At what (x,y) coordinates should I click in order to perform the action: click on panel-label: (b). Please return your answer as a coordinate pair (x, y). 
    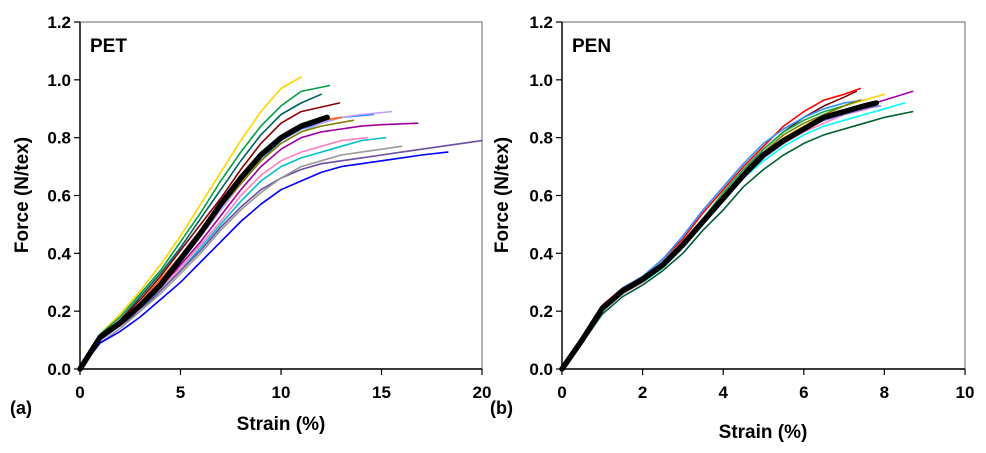
    Looking at the image, I should click on (501, 408).